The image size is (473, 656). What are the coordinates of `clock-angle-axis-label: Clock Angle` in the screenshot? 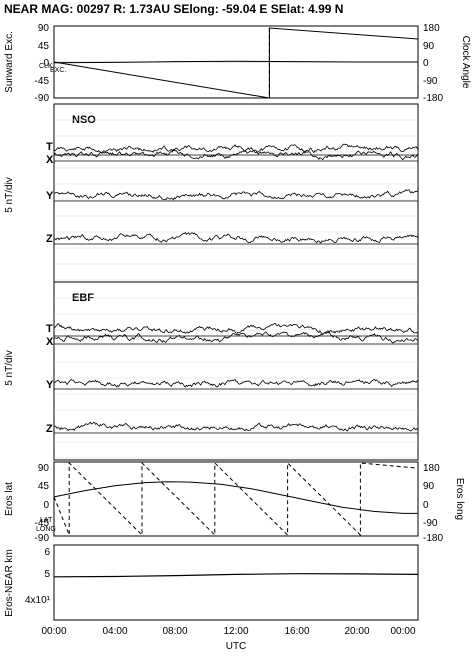 It's located at (465, 62).